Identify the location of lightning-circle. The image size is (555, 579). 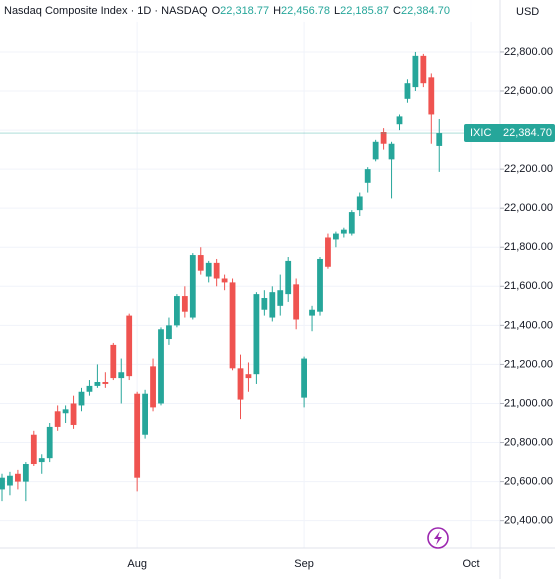
(438, 538).